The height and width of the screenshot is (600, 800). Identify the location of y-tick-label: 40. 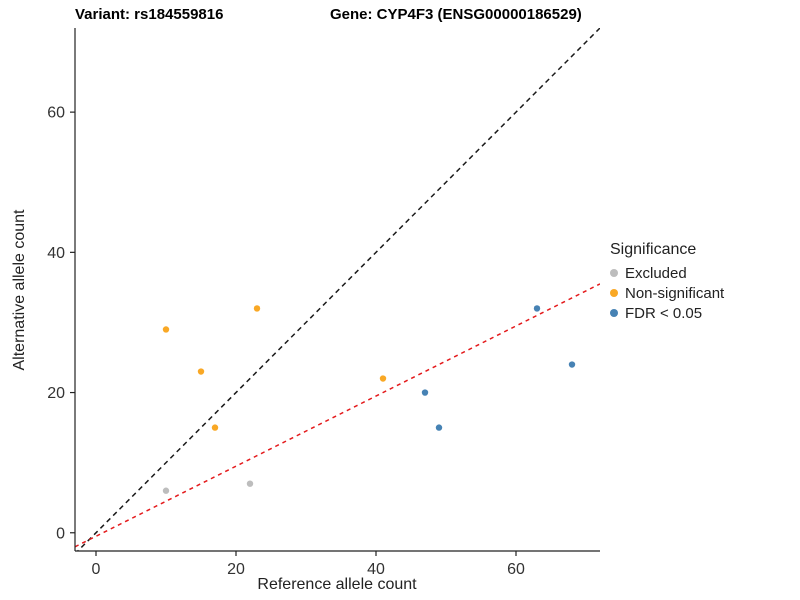
(56, 253).